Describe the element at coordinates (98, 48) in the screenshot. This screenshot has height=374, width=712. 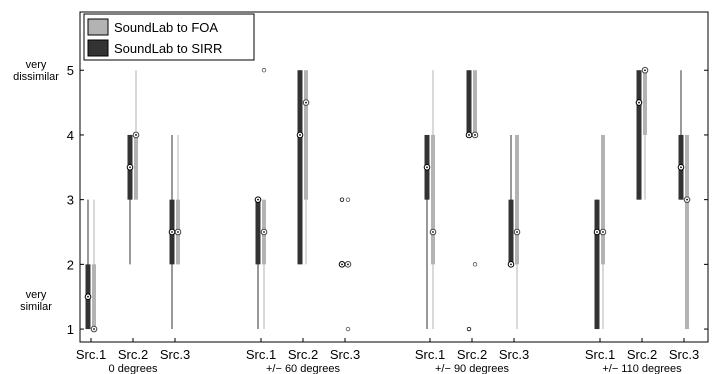
I see `legend-swatch-sirr` at that location.